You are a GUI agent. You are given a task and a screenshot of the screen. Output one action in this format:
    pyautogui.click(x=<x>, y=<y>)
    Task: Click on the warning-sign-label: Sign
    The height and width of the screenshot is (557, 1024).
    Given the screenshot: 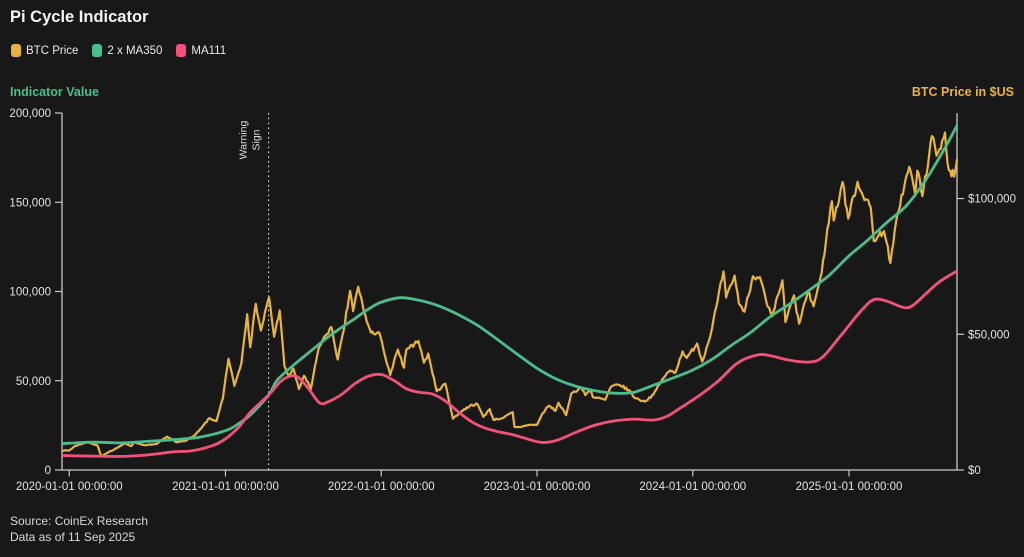 What is the action you would take?
    pyautogui.click(x=257, y=139)
    